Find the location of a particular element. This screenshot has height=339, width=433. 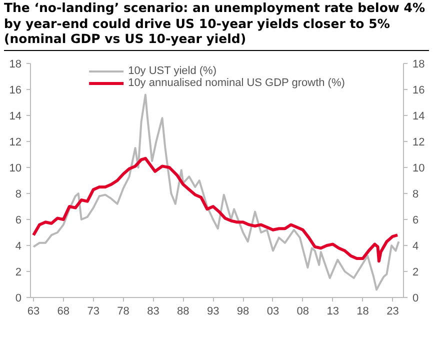

chart-title: The ‘no-landing’ scenario: an unemployment rate below 4% by year-end could drive US 10-year yields closer to 5% (nominal GDP vs US 10-year yield) is located at coordinates (215, 23).